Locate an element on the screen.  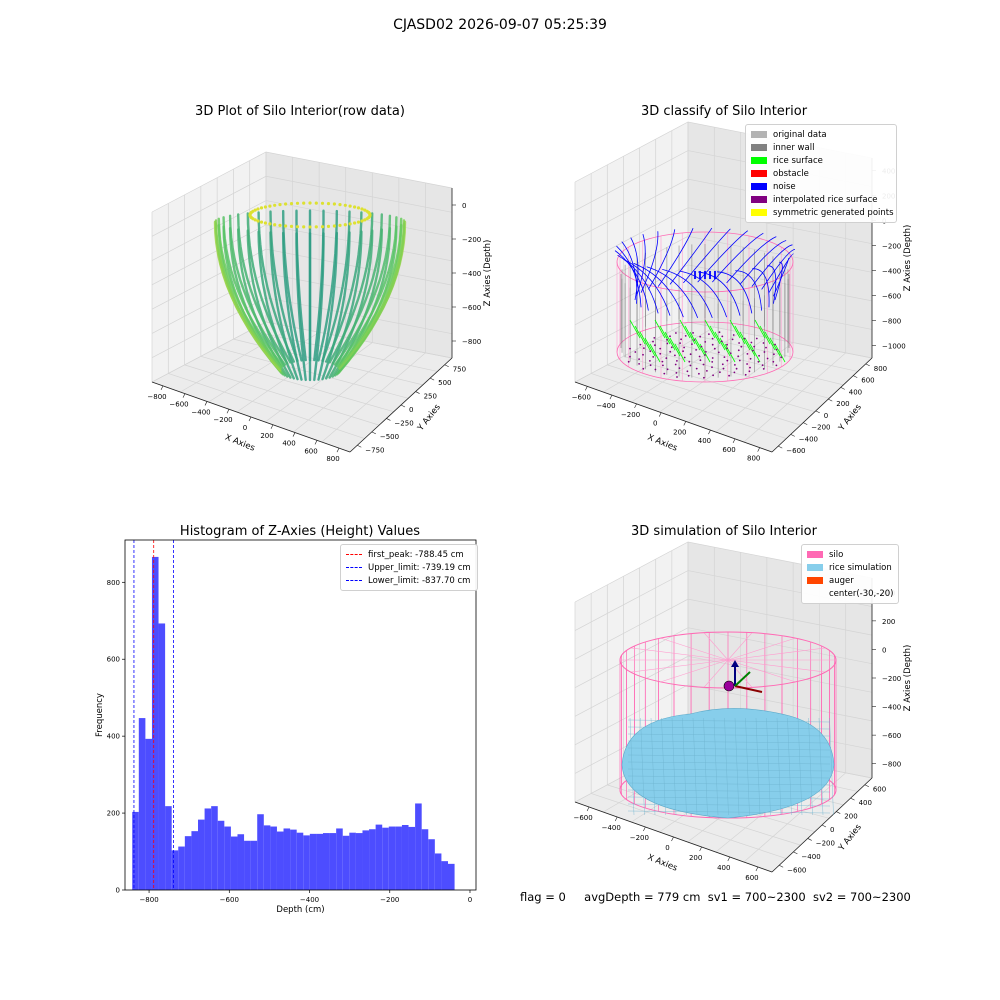
y-tick-label: 500 is located at coordinates (444, 383).